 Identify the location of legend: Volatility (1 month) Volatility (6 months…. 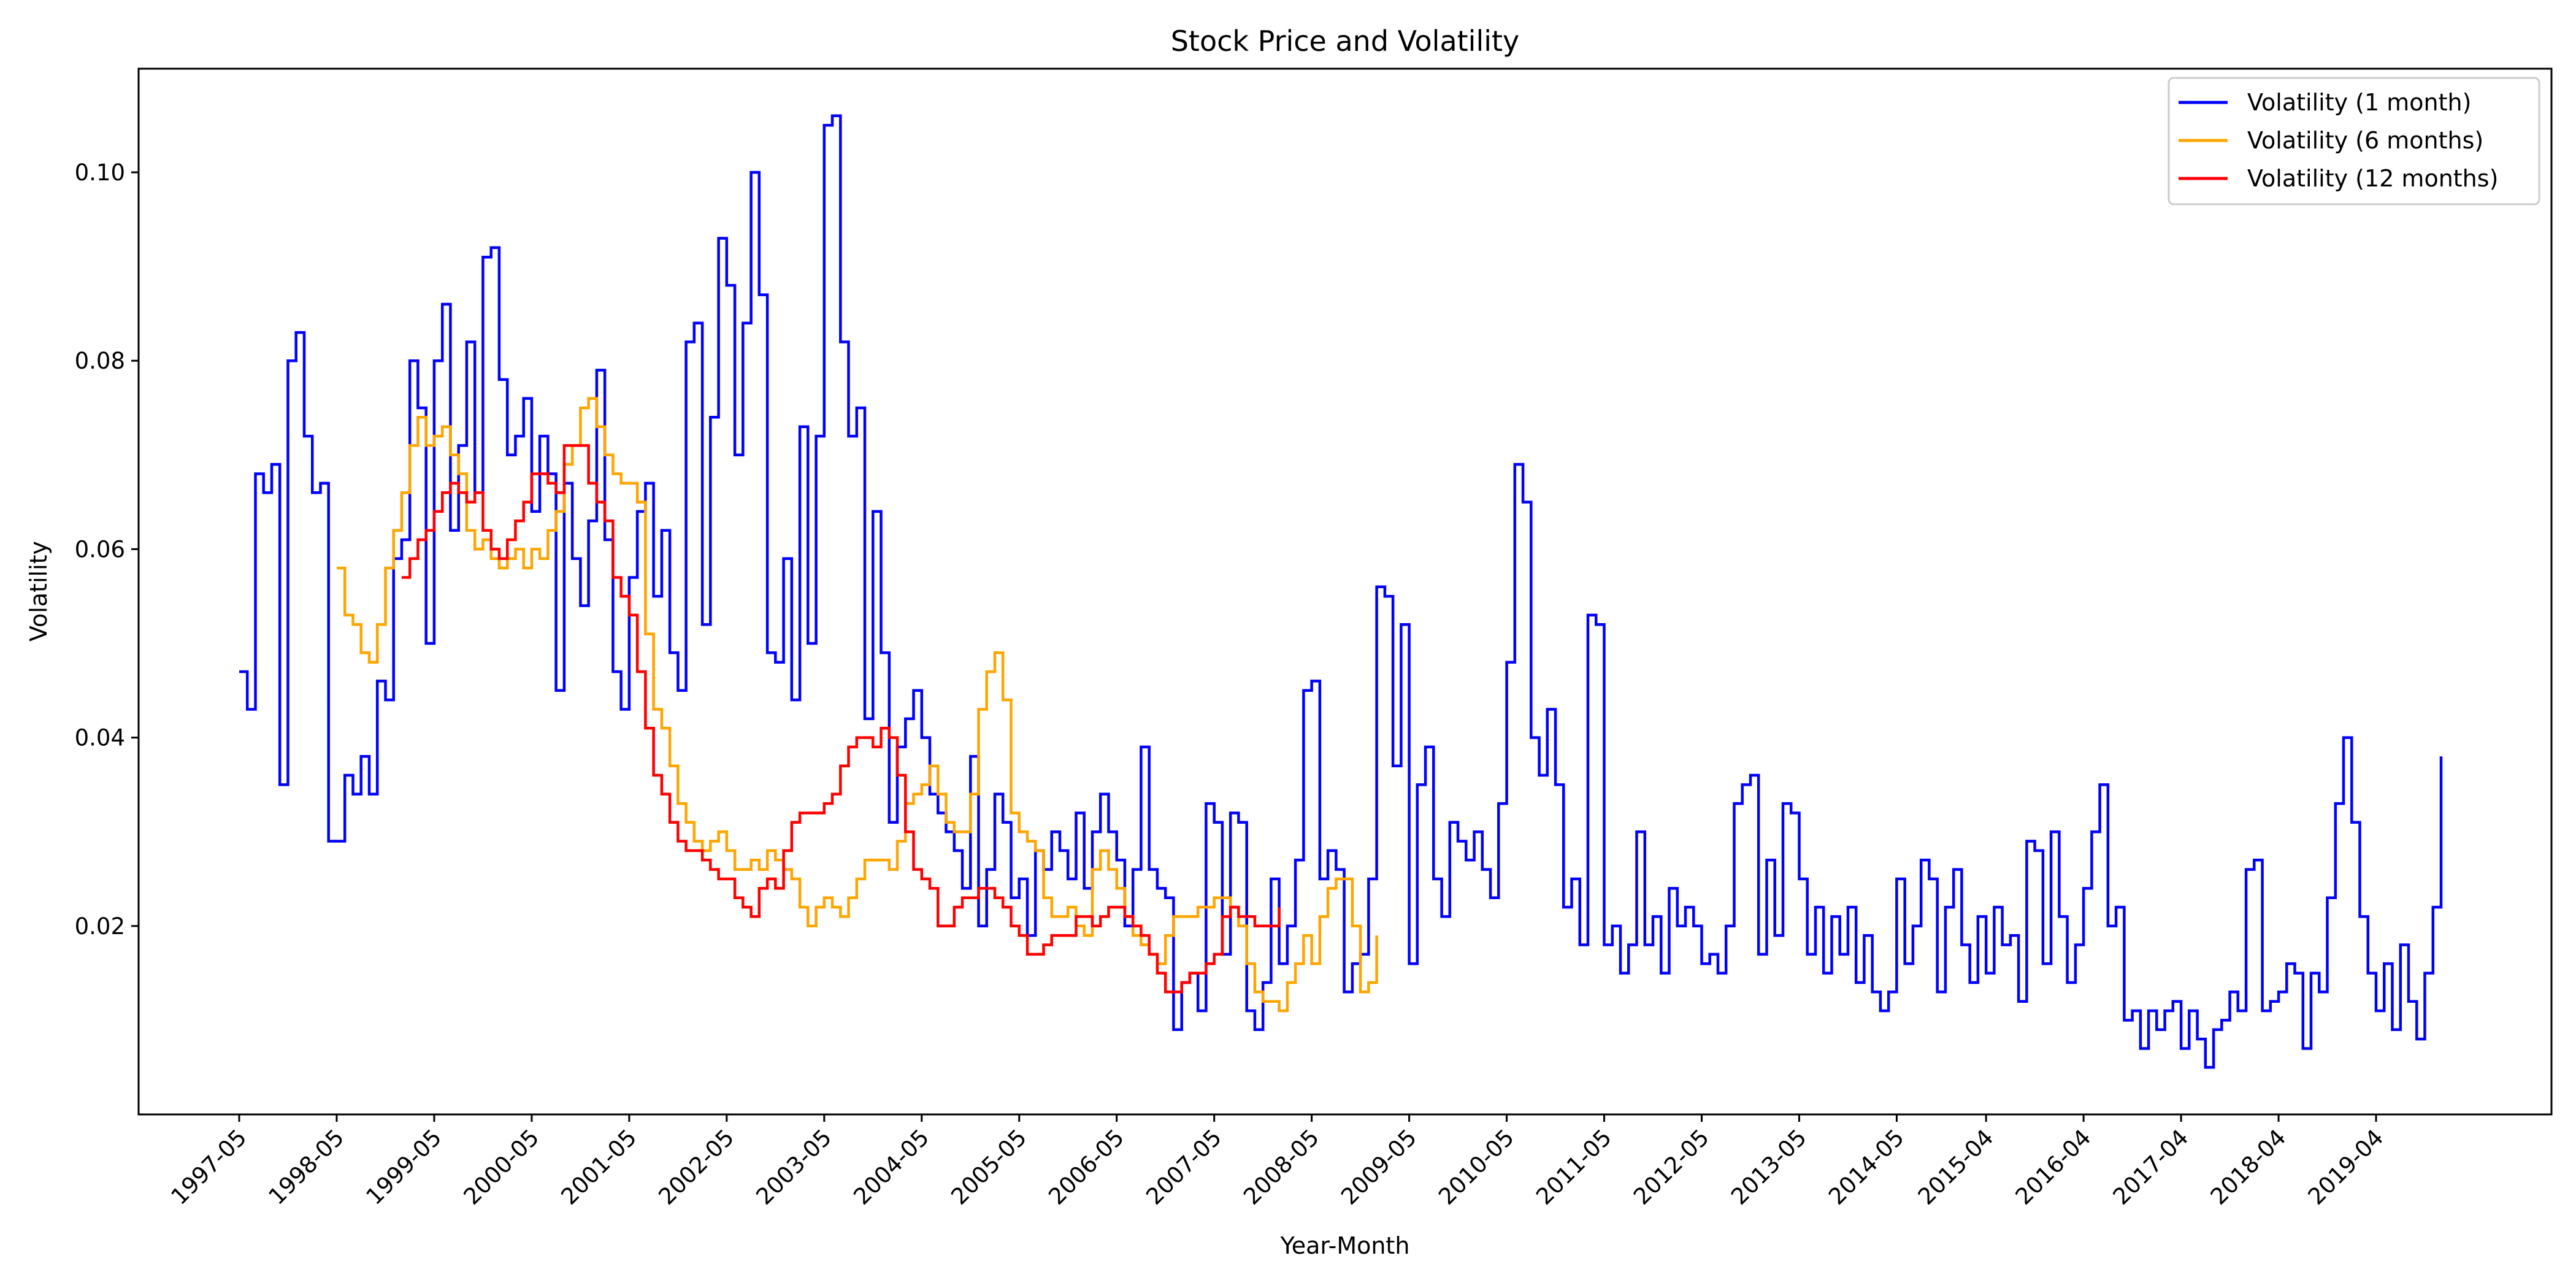
(2354, 141).